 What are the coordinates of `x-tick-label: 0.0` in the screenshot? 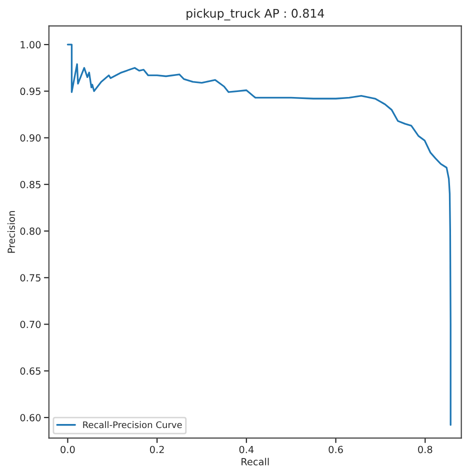 It's located at (67, 450).